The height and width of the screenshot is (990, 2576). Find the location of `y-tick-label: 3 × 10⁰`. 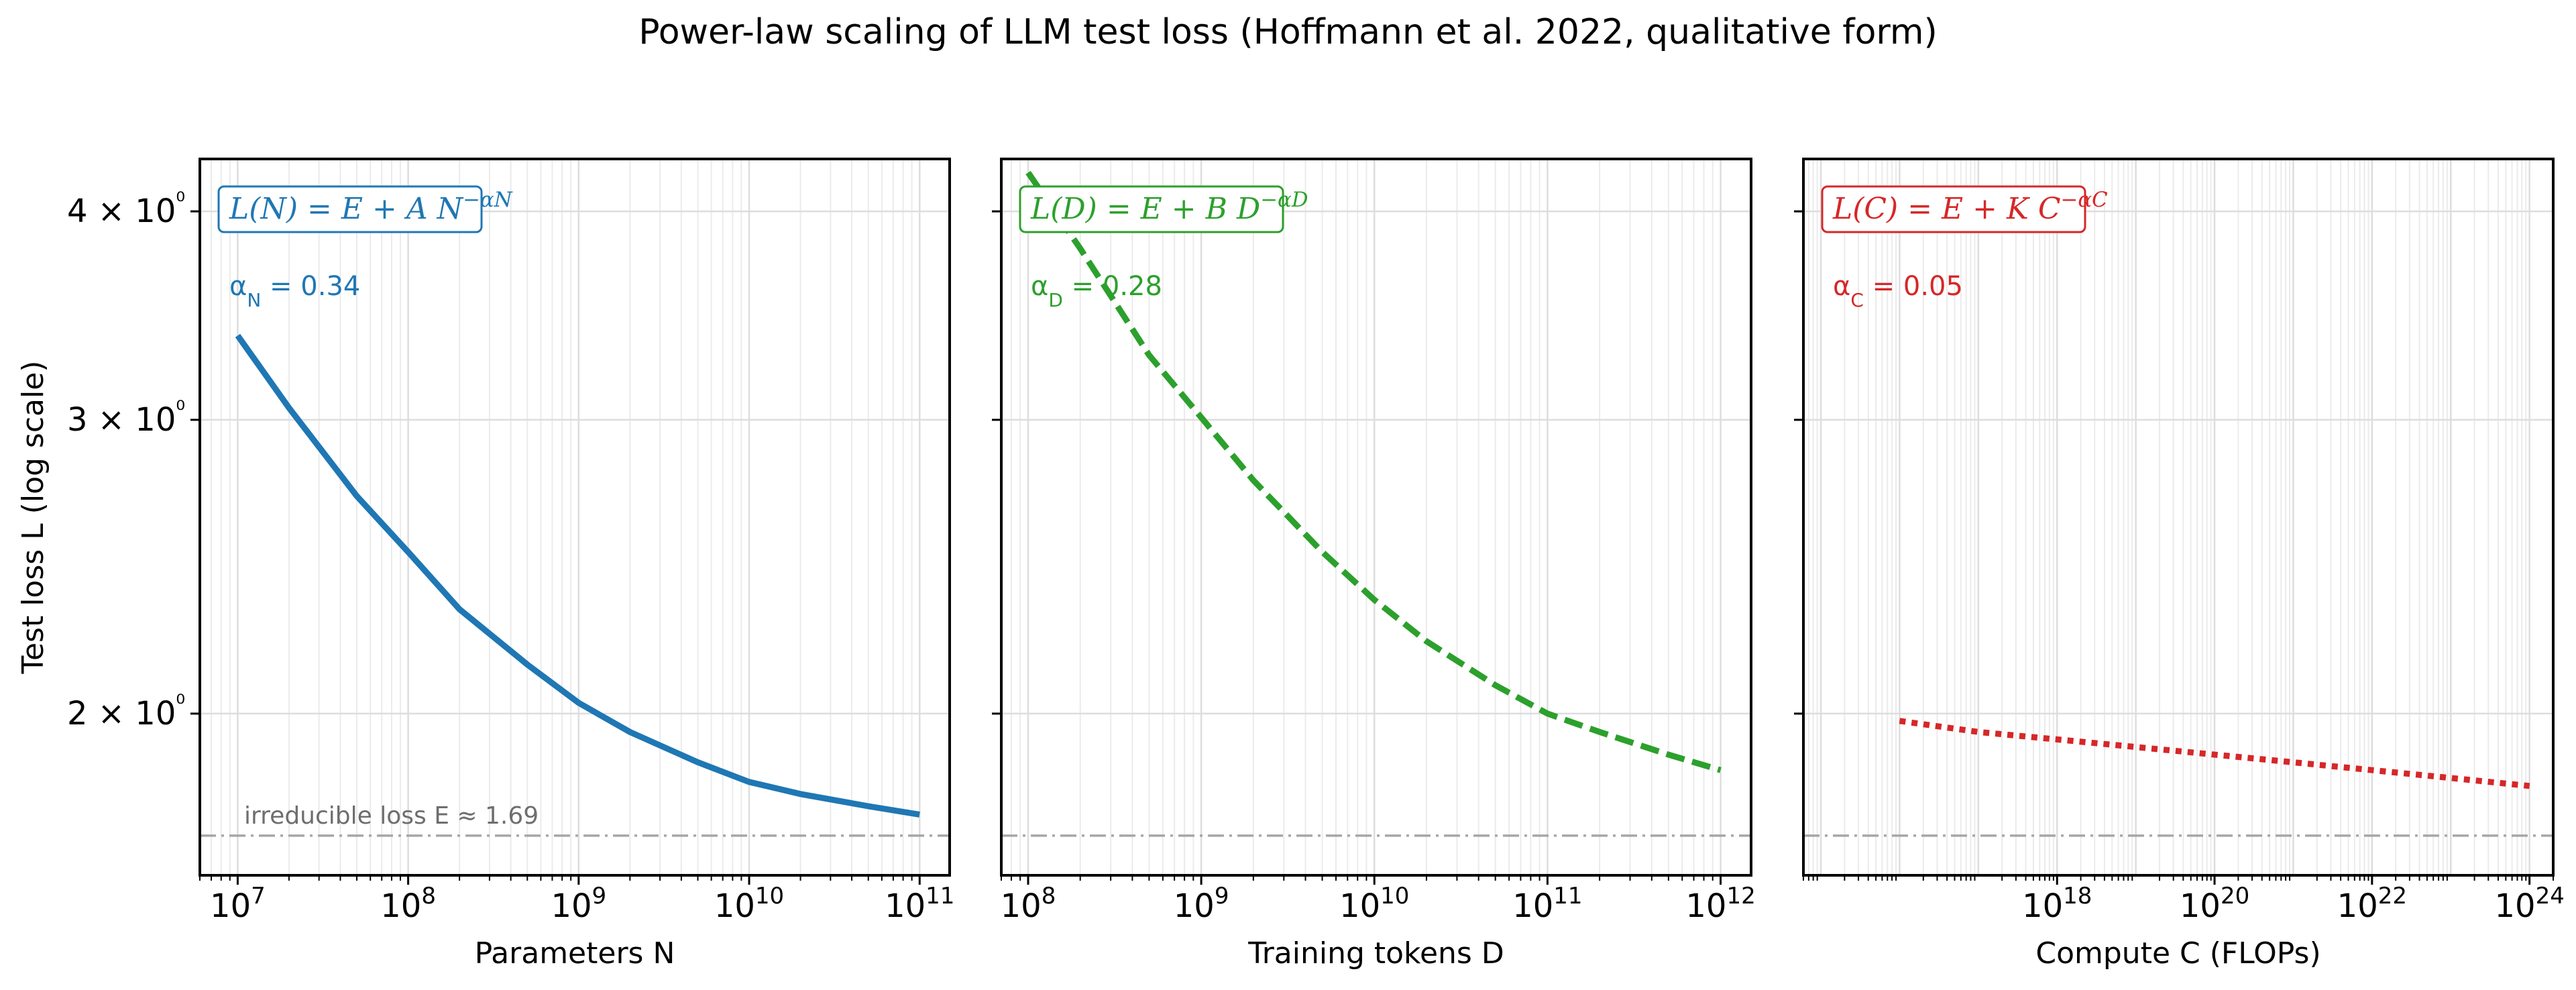

y-tick-label: 3 × 10⁰ is located at coordinates (126, 418).